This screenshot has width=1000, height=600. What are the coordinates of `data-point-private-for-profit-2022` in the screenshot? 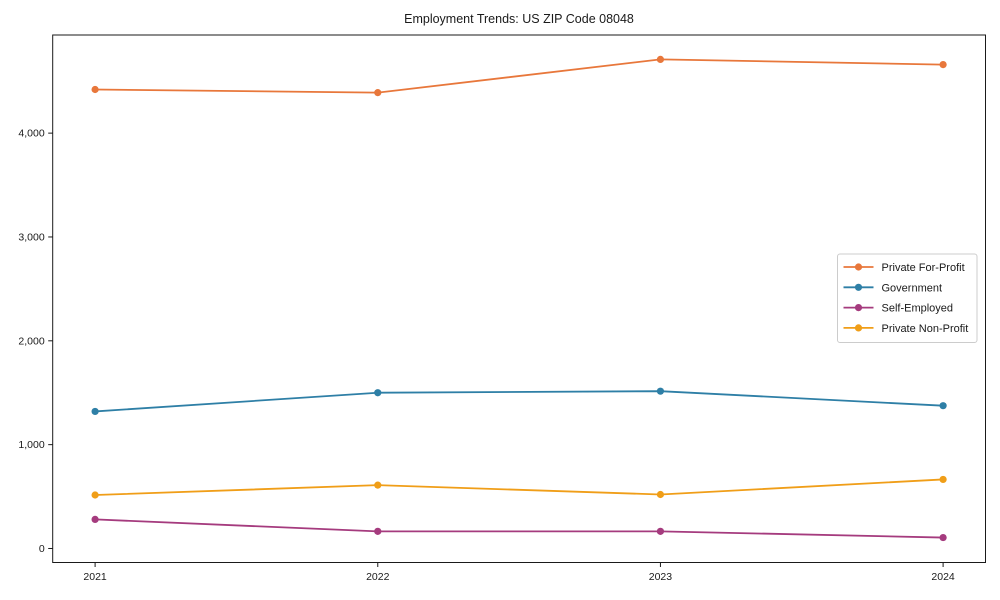 It's located at (378, 93).